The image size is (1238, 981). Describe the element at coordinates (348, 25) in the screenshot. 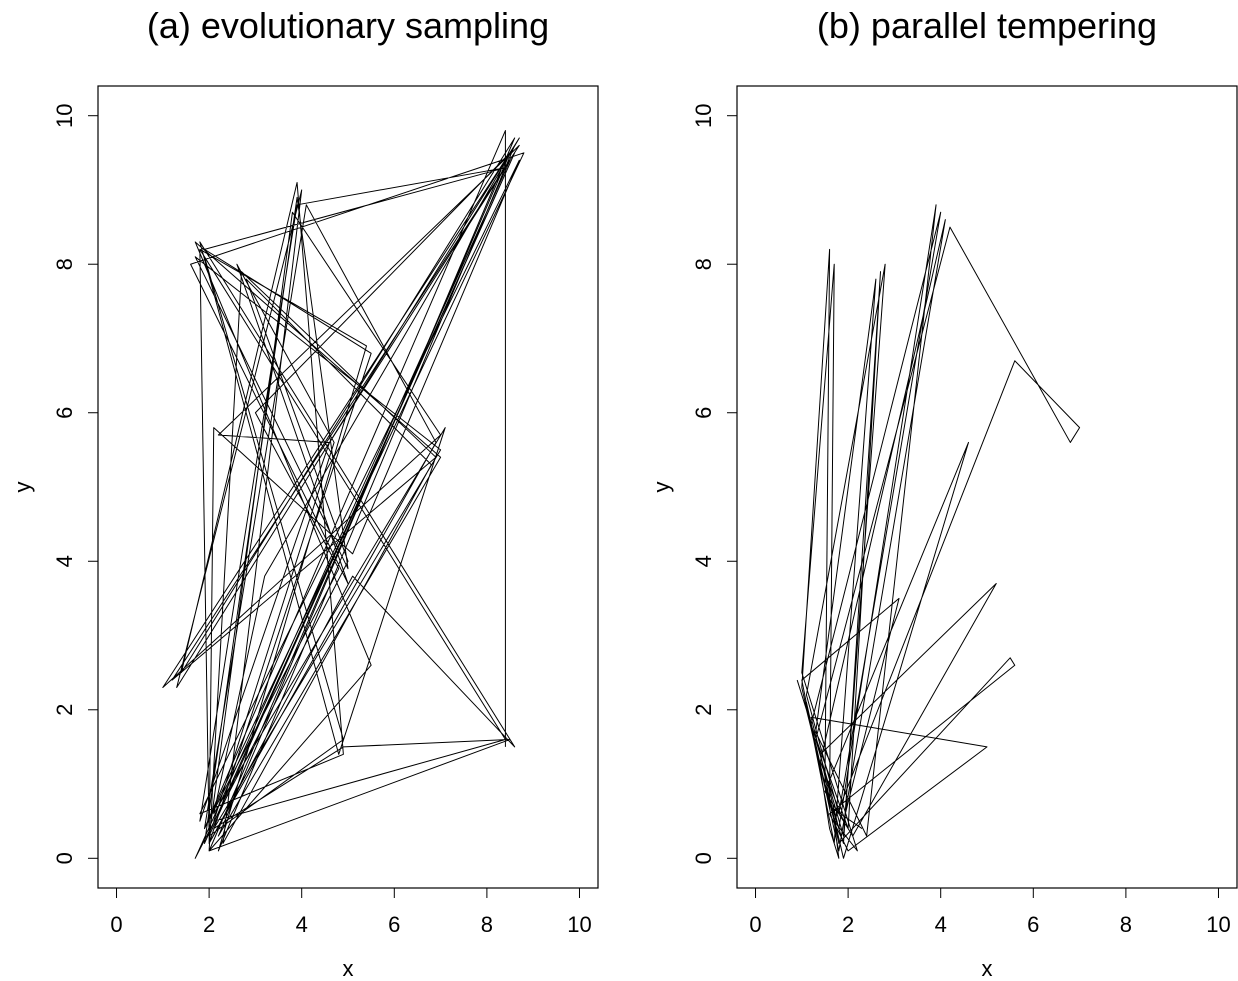

I see `chart-title: (a) evolutionary sampling` at that location.